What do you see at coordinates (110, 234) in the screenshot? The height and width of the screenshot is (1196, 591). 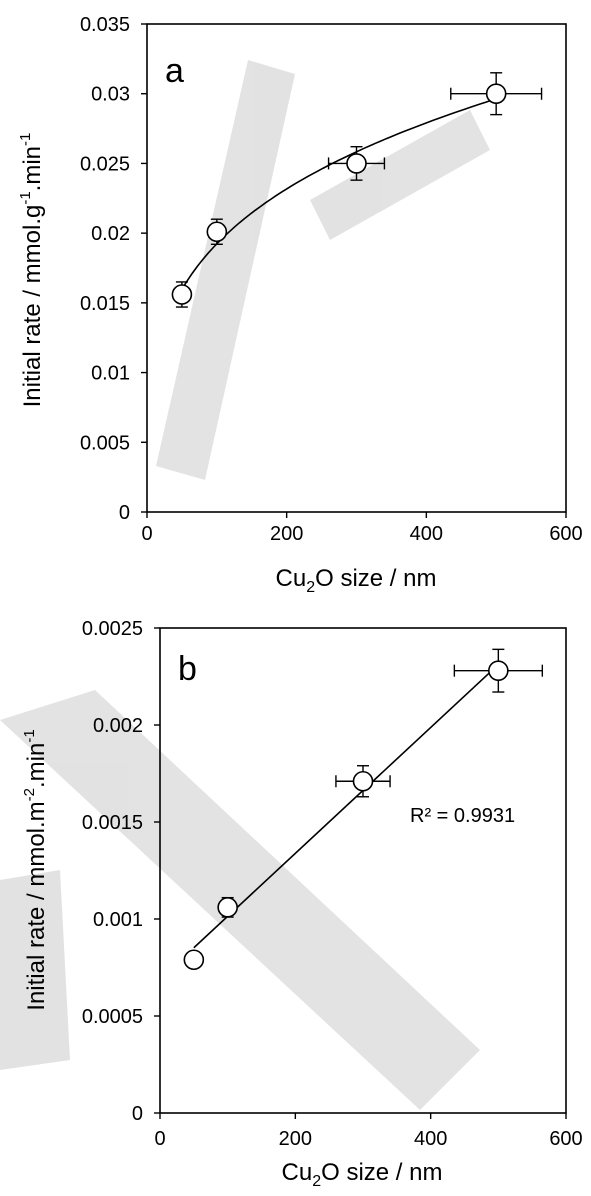 I see `panel-a-y-tick-label: 0.02` at bounding box center [110, 234].